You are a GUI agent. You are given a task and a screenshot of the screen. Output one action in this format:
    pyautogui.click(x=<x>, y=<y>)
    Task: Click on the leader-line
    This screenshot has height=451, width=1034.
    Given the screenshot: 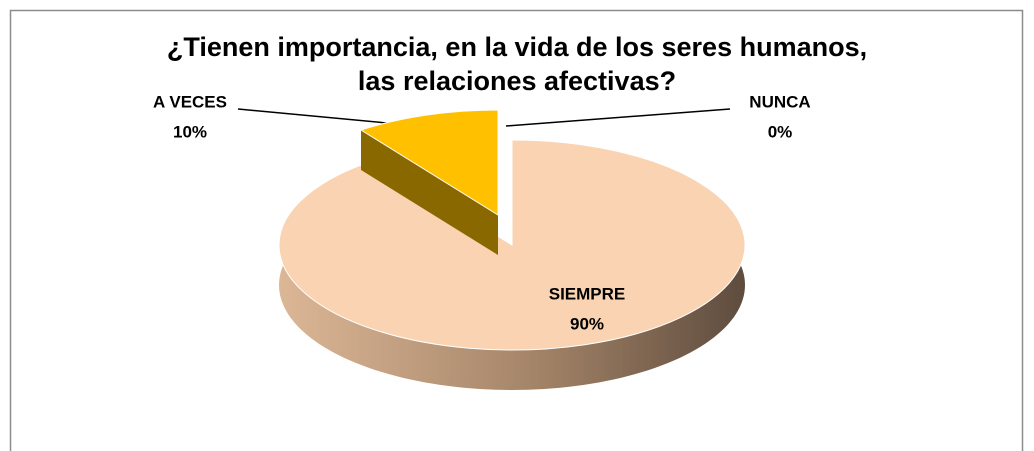 What is the action you would take?
    pyautogui.click(x=618, y=117)
    